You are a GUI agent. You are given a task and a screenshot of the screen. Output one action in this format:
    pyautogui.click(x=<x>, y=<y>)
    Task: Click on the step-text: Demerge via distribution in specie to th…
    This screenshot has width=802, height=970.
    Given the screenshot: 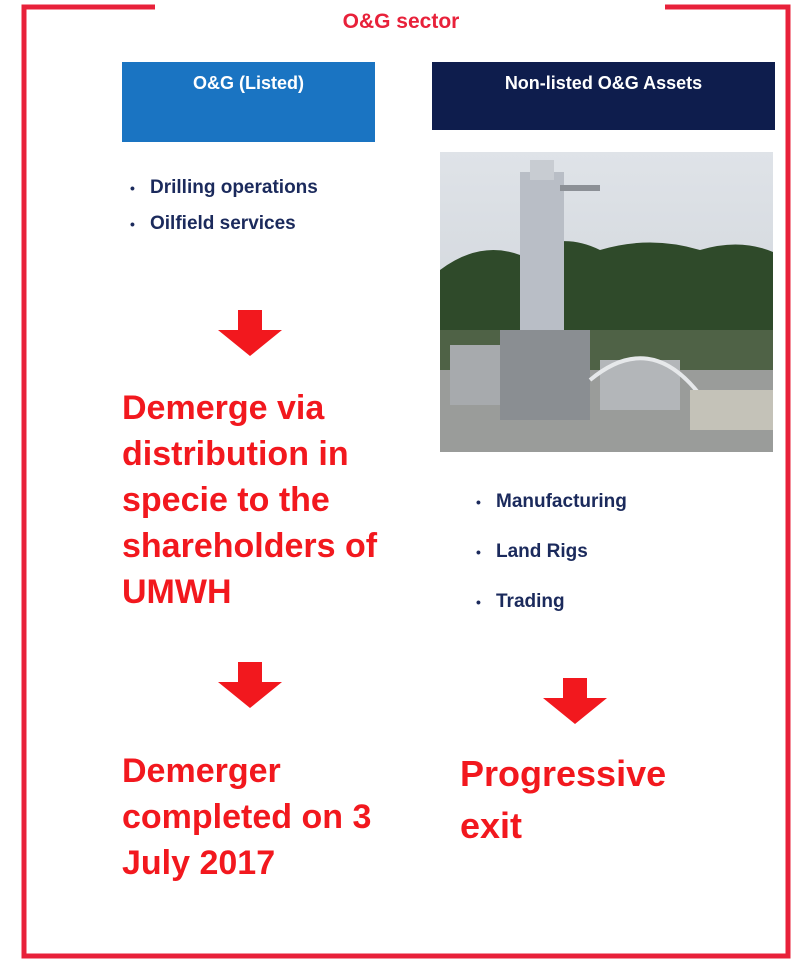 What is the action you would take?
    pyautogui.click(x=250, y=500)
    